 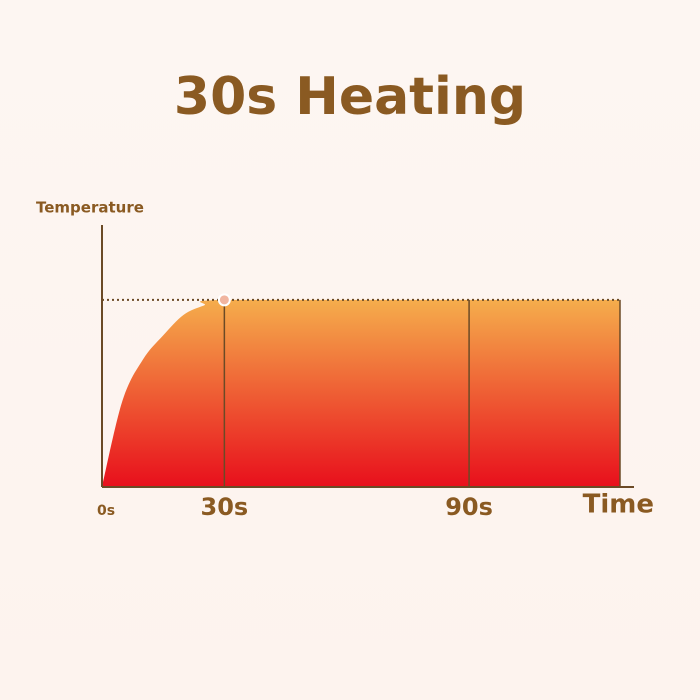 I want to click on chart-title: 30s Heating, so click(x=350, y=97).